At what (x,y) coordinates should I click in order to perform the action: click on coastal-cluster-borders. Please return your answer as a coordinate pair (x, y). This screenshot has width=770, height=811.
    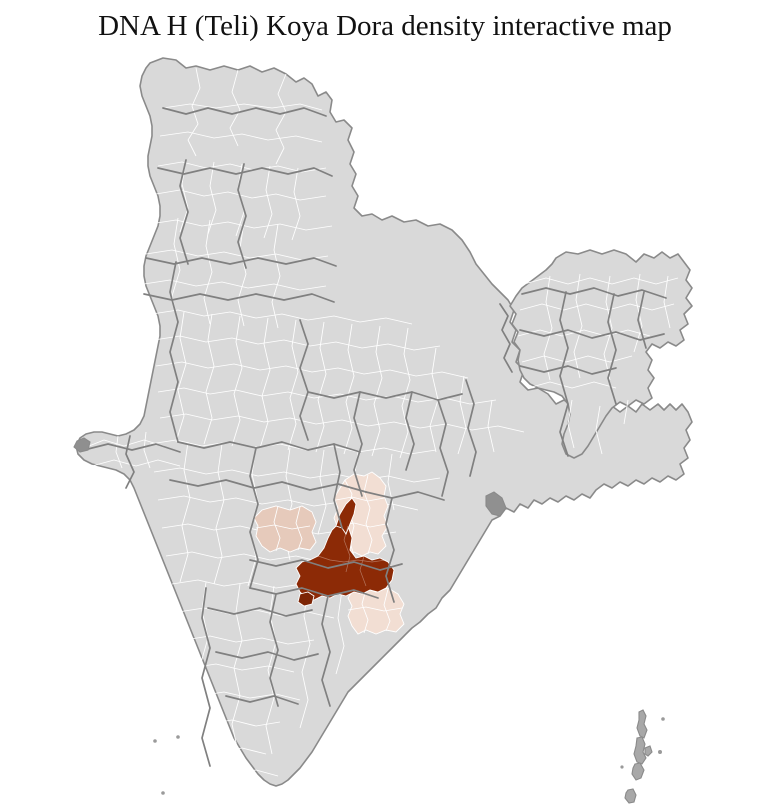
    Looking at the image, I should click on (375, 611).